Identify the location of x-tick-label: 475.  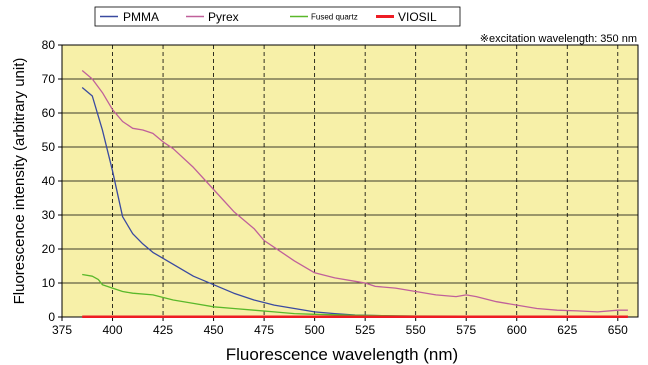
(264, 330).